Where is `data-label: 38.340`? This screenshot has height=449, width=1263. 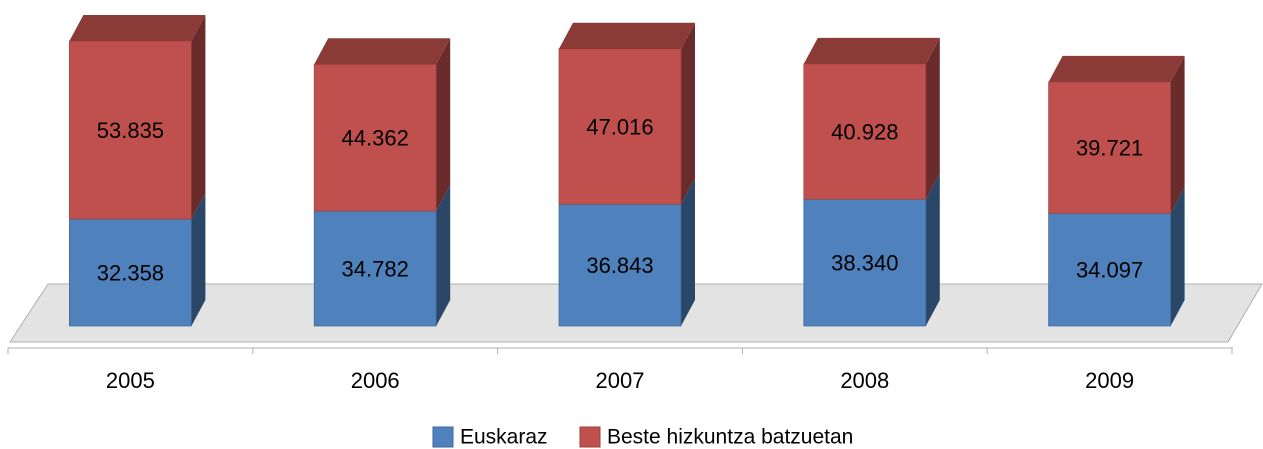 data-label: 38.340 is located at coordinates (864, 262).